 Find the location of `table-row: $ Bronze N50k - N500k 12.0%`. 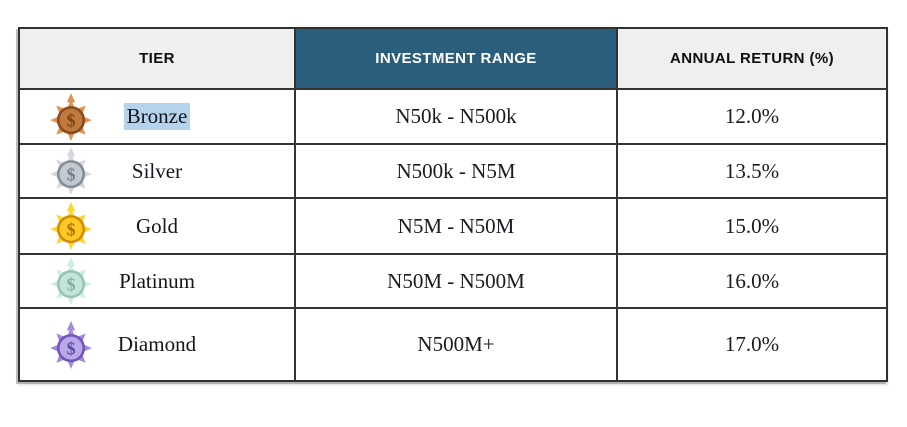

table-row: $ Bronze N50k - N500k 12.0% is located at coordinates (453, 117).